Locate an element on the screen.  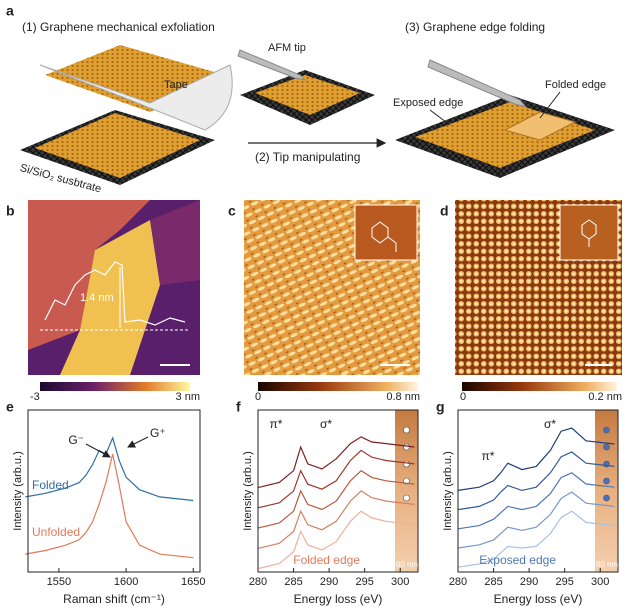
panel-c: c 0 0.8 nm is located at coordinates (324, 301).